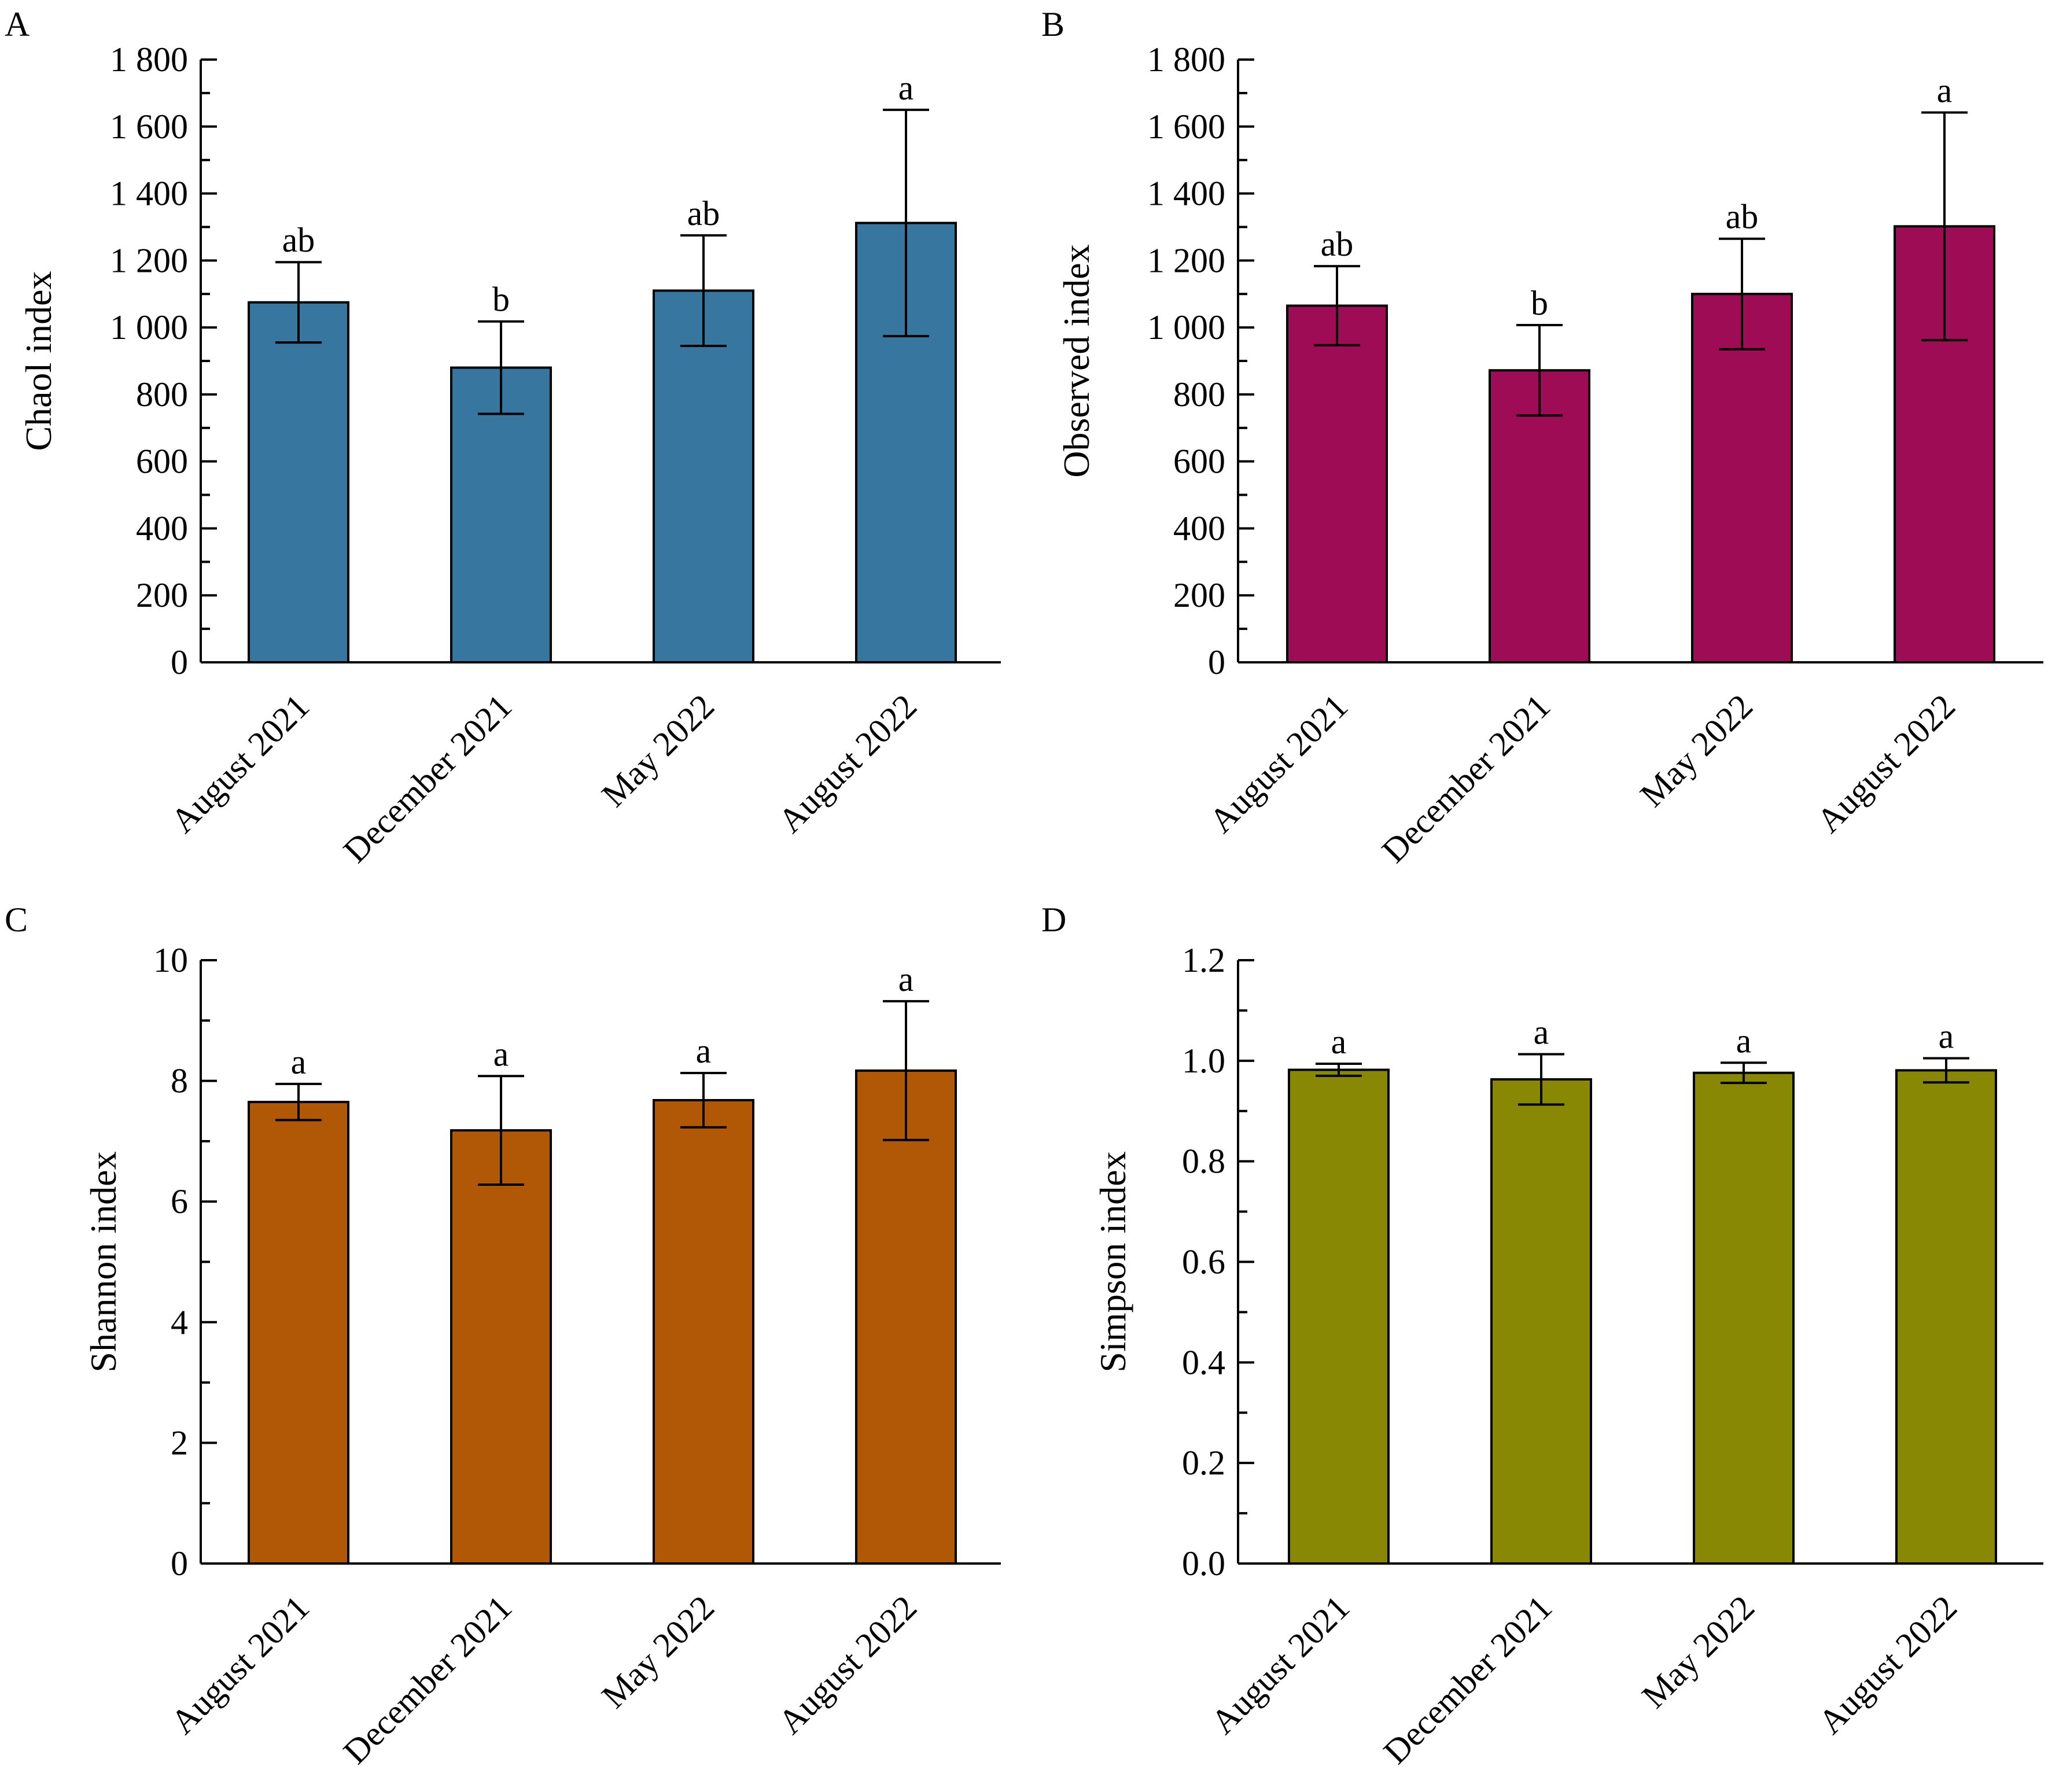  I want to click on y-tick-label: 6, so click(179, 1201).